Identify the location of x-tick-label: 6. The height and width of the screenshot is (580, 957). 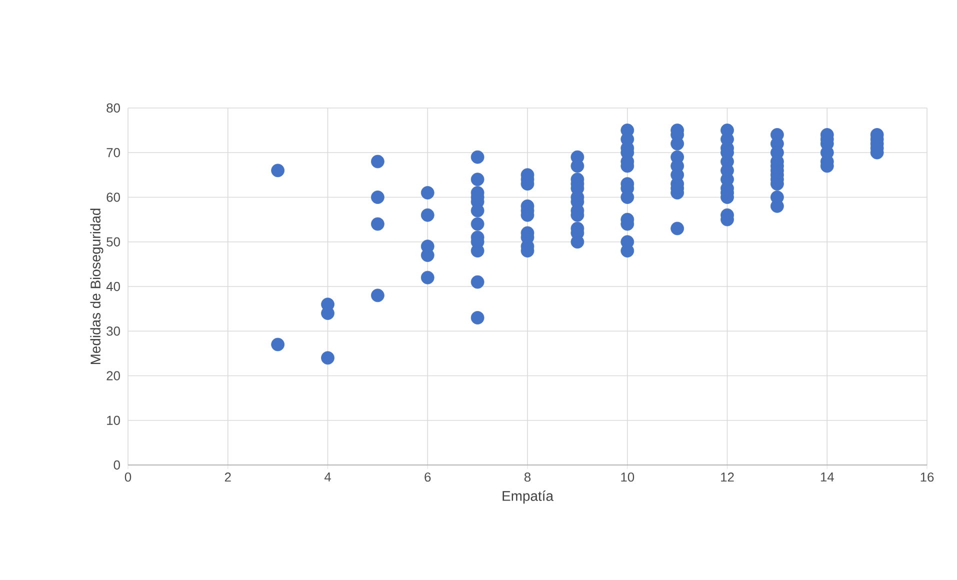
(427, 477).